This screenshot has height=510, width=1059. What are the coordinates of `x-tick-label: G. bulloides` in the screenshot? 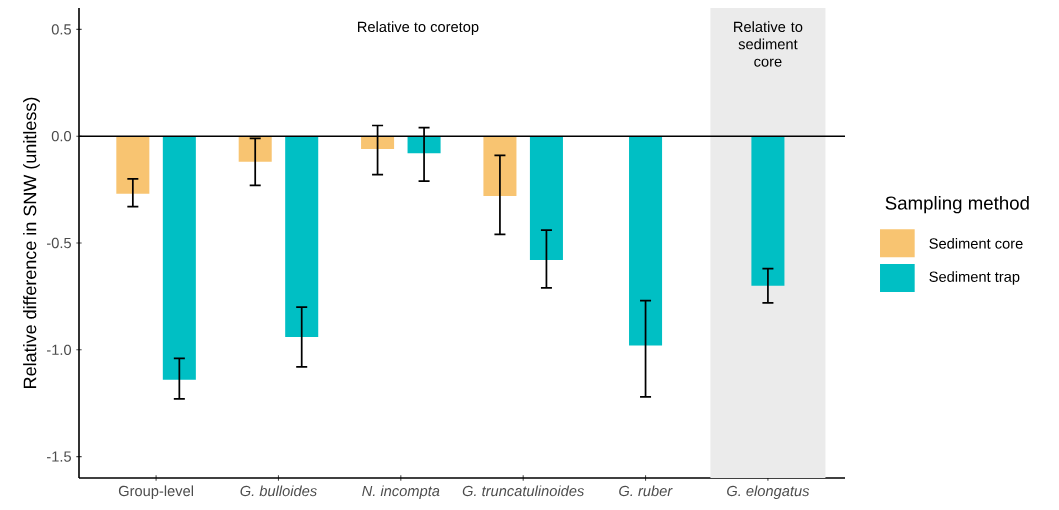 It's located at (278, 491).